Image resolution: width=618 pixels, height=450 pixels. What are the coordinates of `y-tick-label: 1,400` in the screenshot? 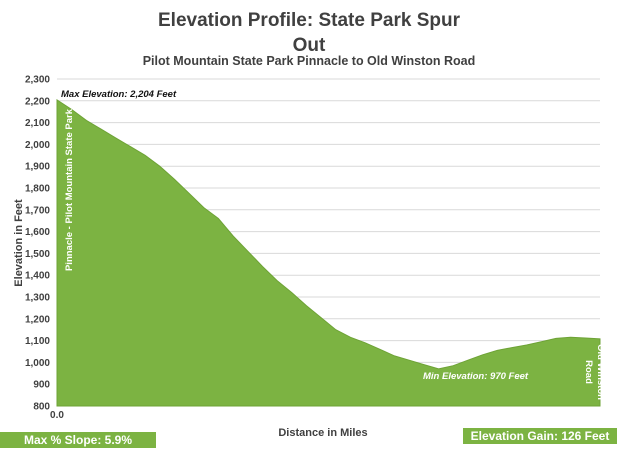 It's located at (37, 276).